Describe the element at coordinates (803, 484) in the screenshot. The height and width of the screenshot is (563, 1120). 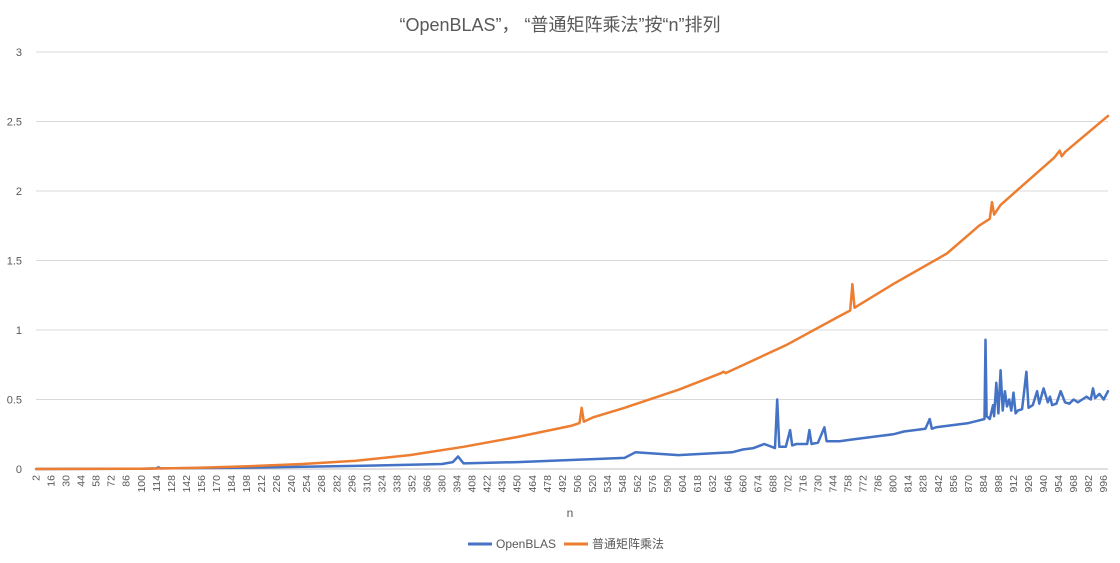
I see `x-tick-label: 716` at that location.